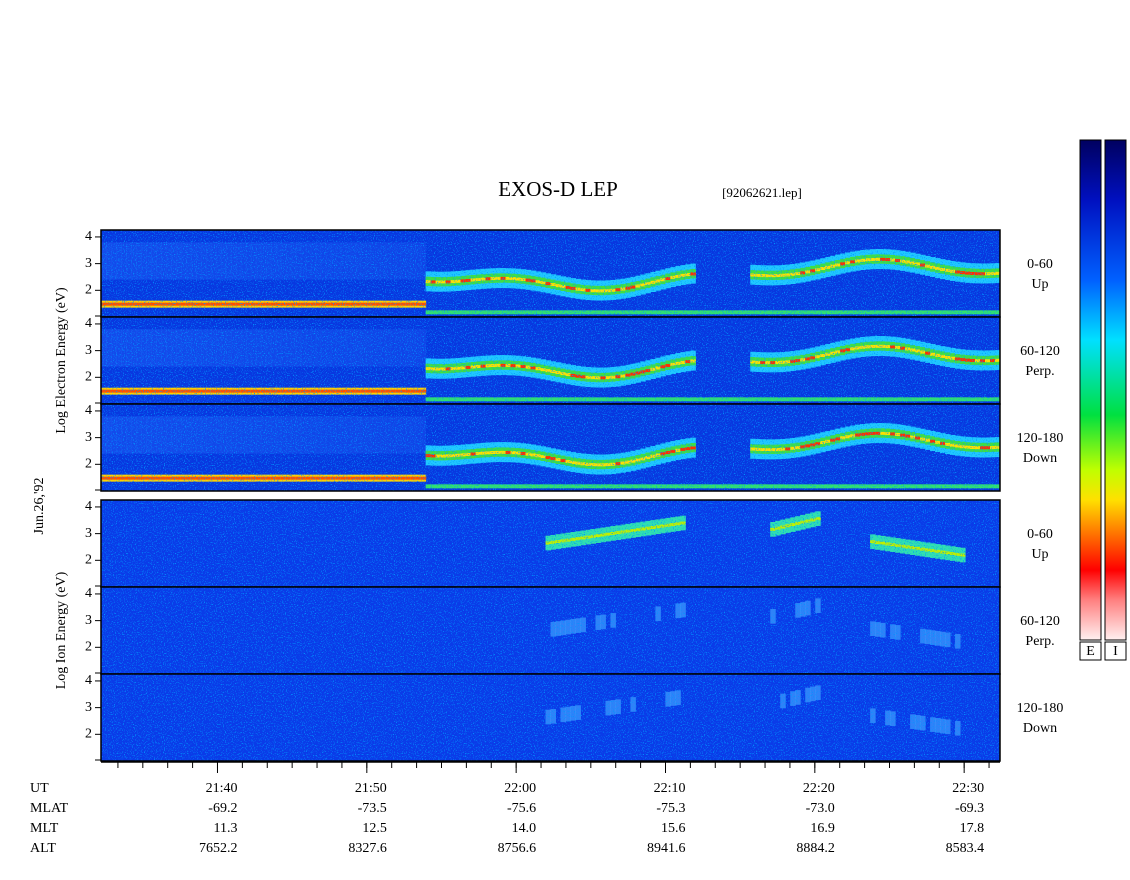 The image size is (1130, 880). What do you see at coordinates (517, 848) in the screenshot?
I see `ephemeris-value: 8756.6` at bounding box center [517, 848].